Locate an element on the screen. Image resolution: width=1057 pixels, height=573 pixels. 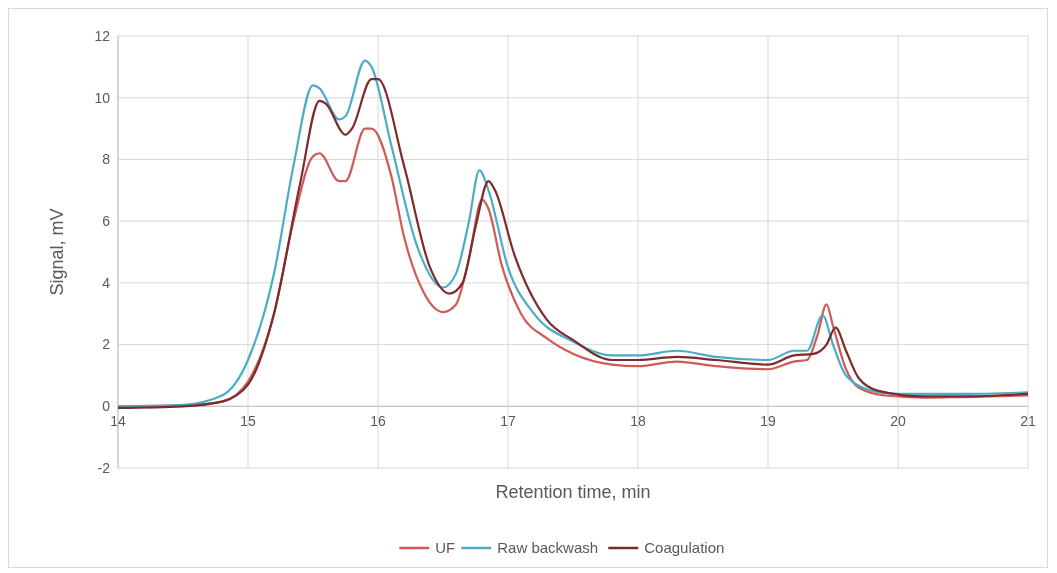
x-tick-label: 17 is located at coordinates (508, 421).